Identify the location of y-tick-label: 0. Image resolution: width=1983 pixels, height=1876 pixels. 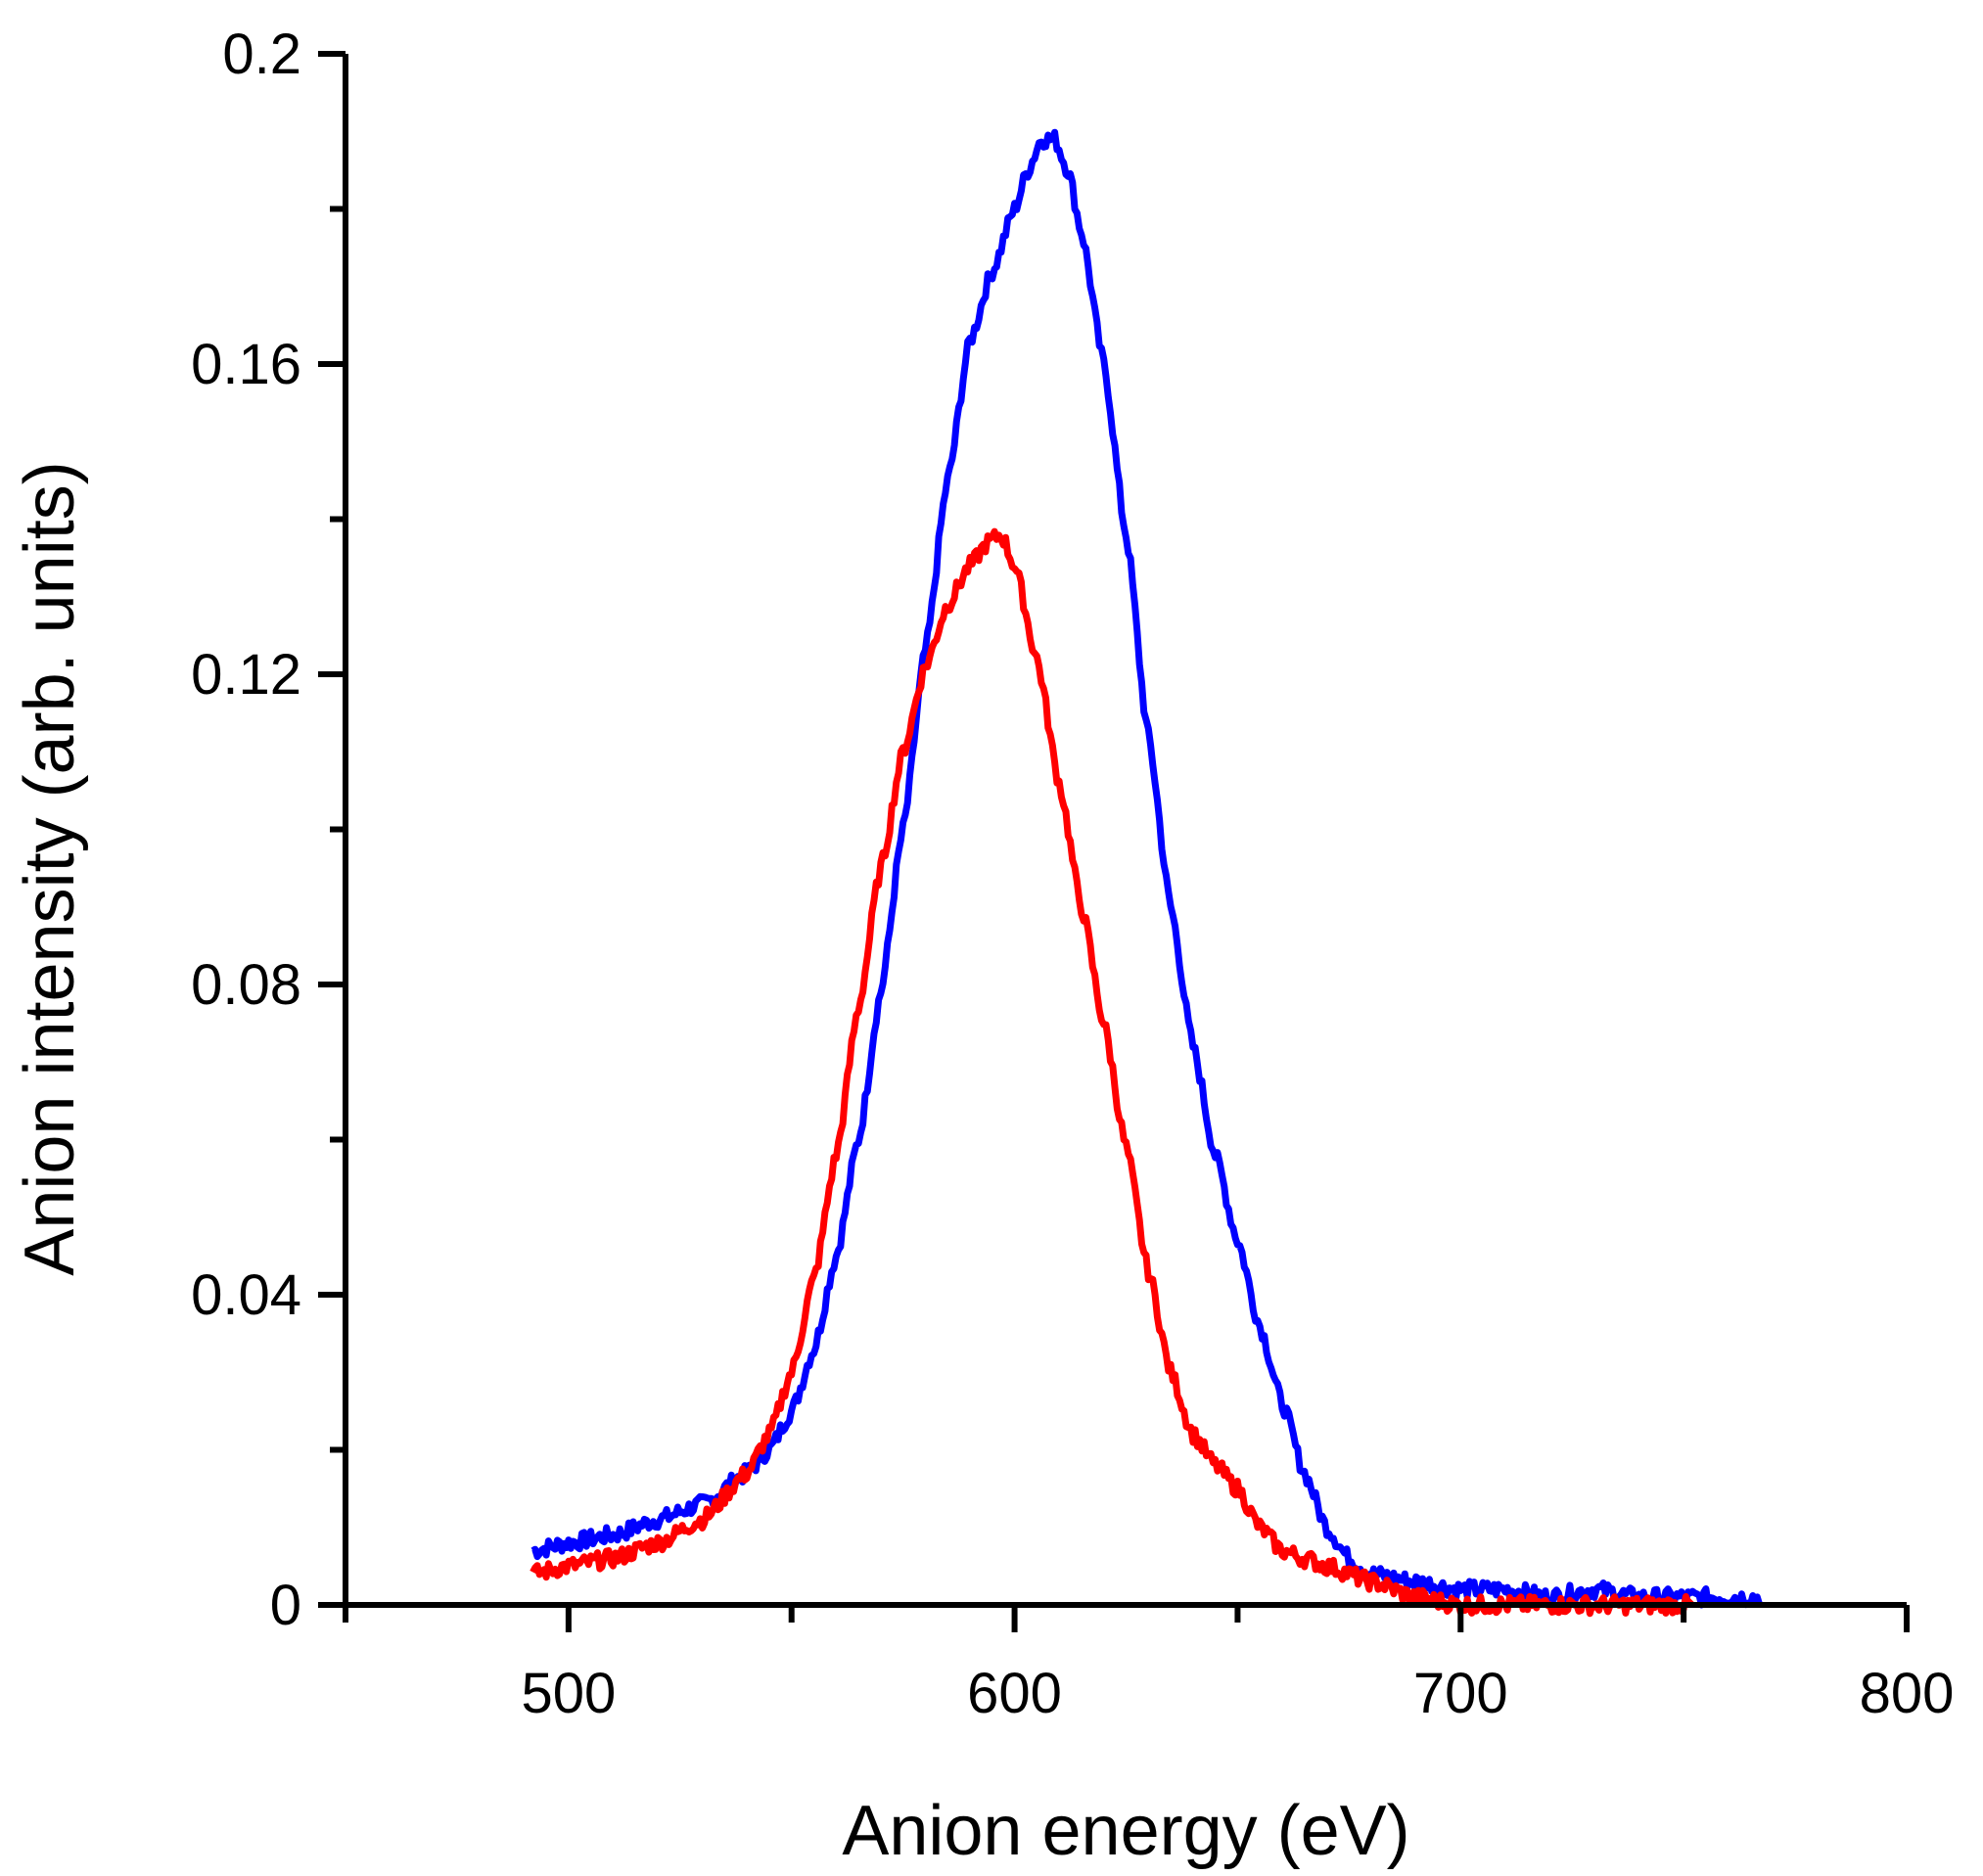
(285, 1605).